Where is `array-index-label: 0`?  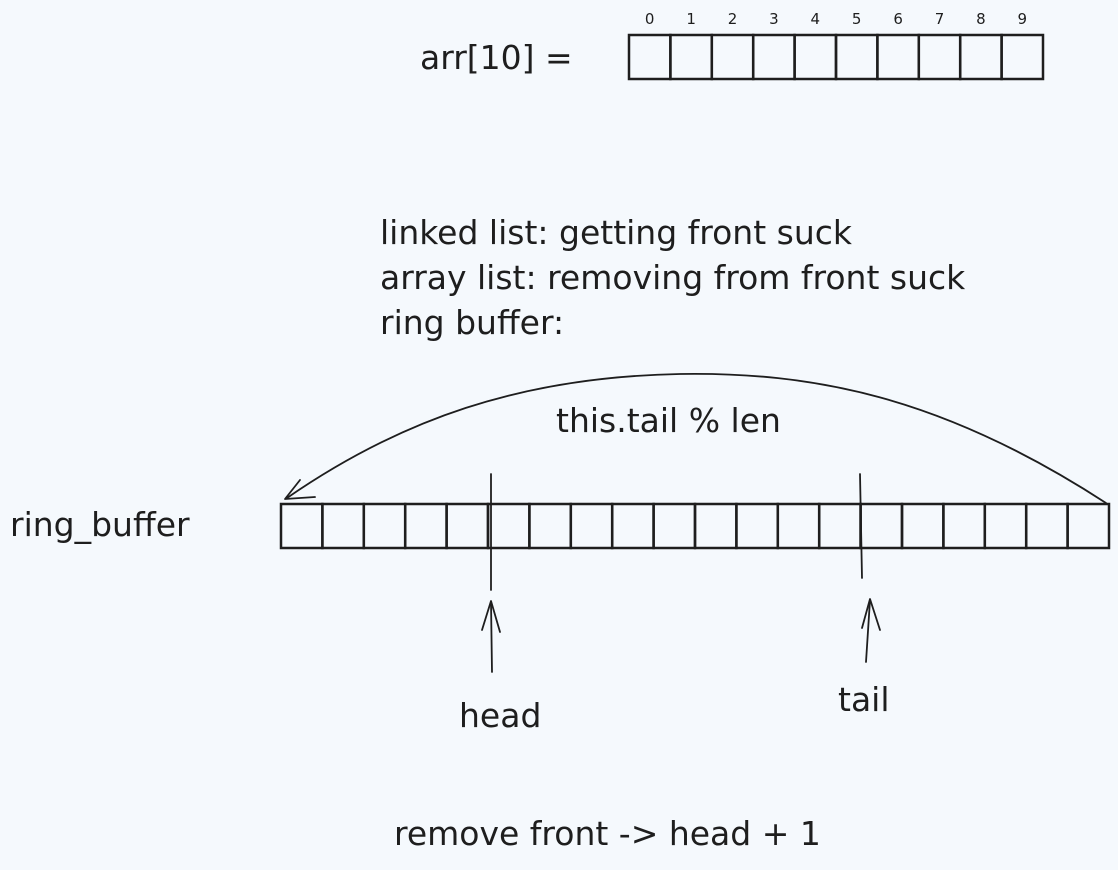
array-index-label: 0 is located at coordinates (649, 19).